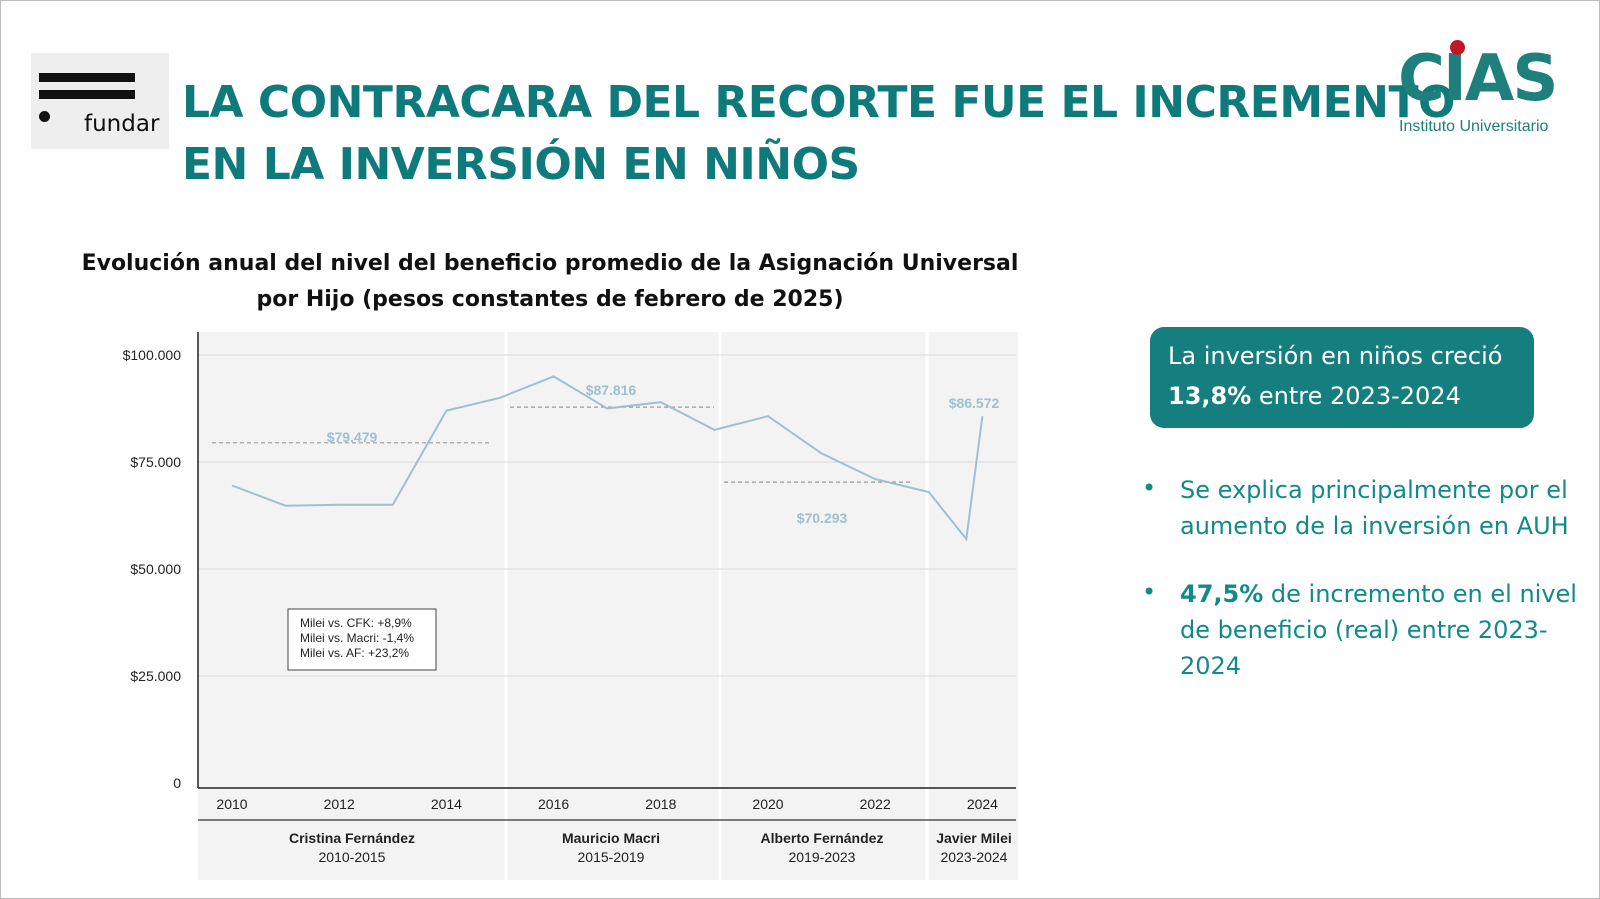 The width and height of the screenshot is (1600, 899). What do you see at coordinates (446, 804) in the screenshot?
I see `x-tick-label: 2014` at bounding box center [446, 804].